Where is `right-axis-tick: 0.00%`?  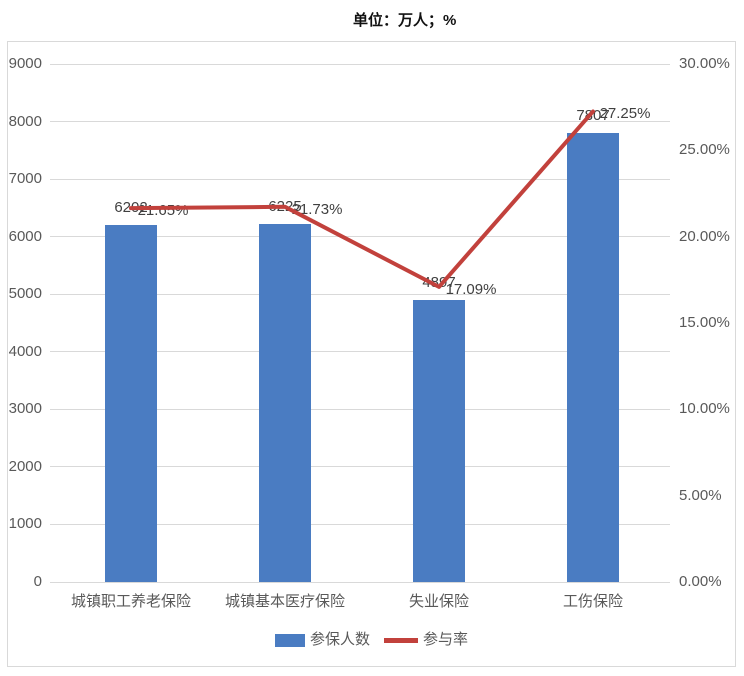
right-axis-tick: 0.00% is located at coordinates (700, 581).